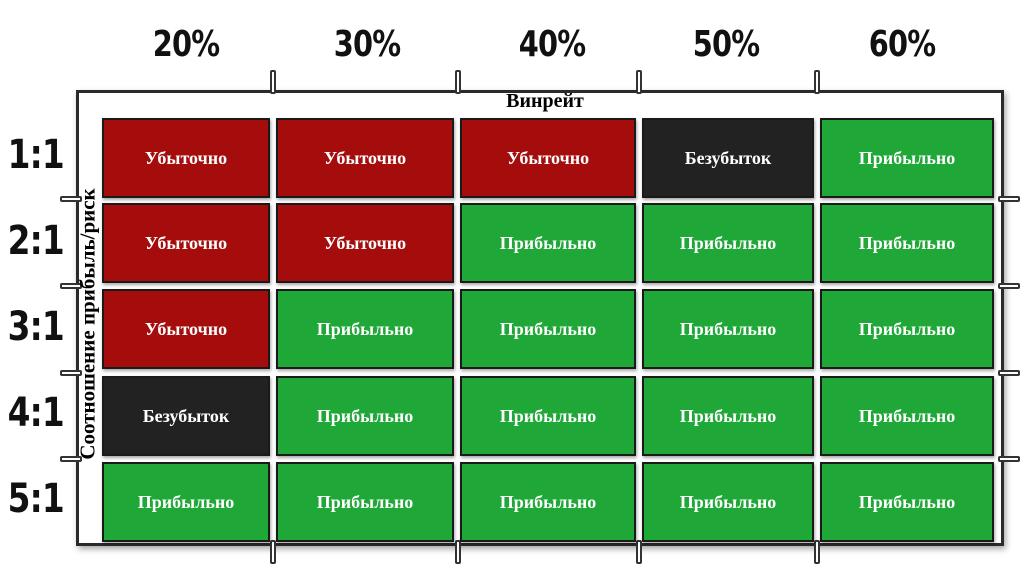 The width and height of the screenshot is (1024, 580). Describe the element at coordinates (36, 327) in the screenshot. I see `row-header-3-1: 3:1` at that location.